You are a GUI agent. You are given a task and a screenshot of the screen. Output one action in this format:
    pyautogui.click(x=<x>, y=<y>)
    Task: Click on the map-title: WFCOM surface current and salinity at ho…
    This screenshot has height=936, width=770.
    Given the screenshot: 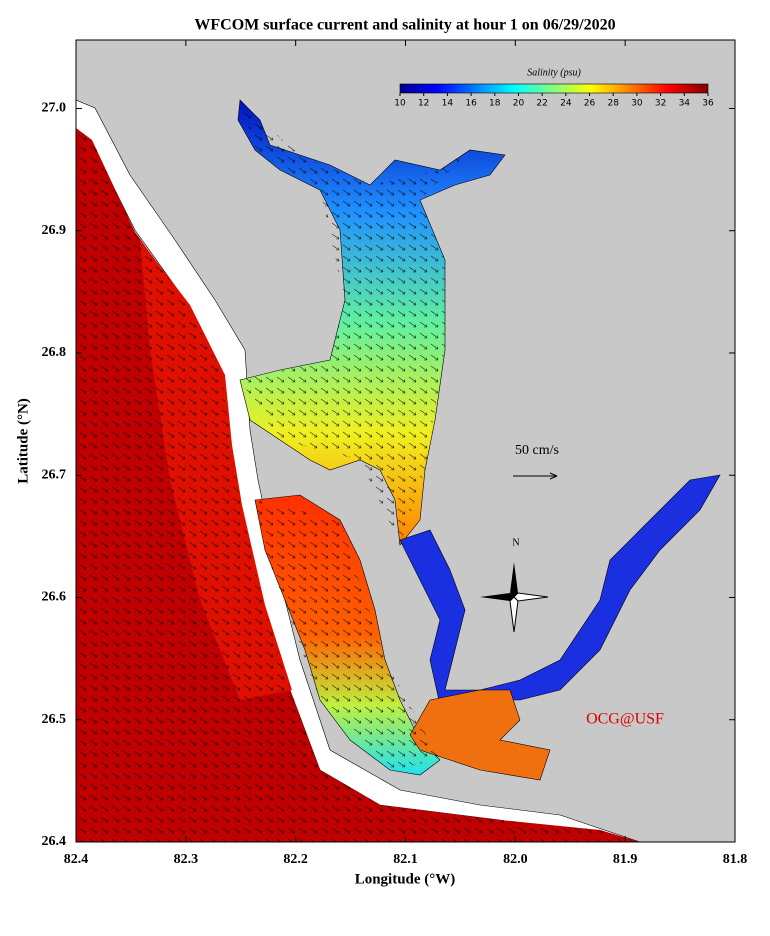 What is the action you would take?
    pyautogui.click(x=404, y=25)
    